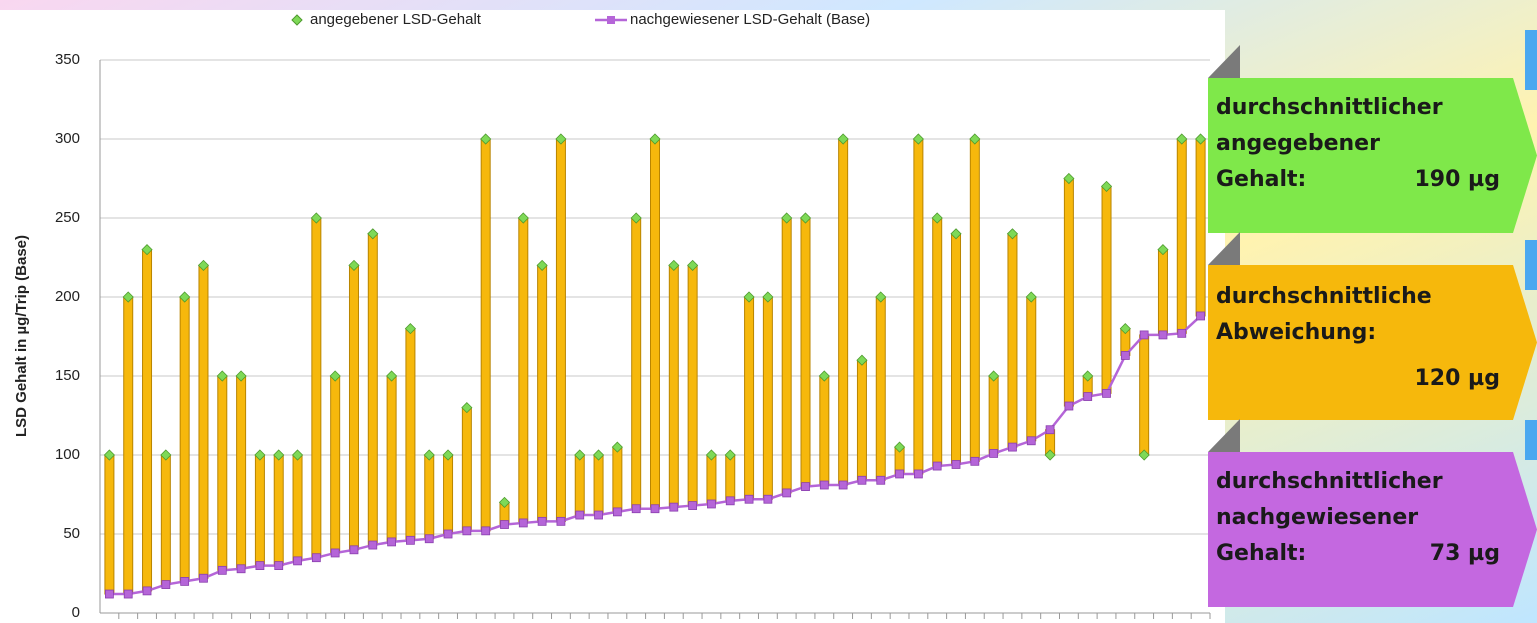 The height and width of the screenshot is (623, 1537). Describe the element at coordinates (67, 59) in the screenshot. I see `y-tick-label: 350` at that location.